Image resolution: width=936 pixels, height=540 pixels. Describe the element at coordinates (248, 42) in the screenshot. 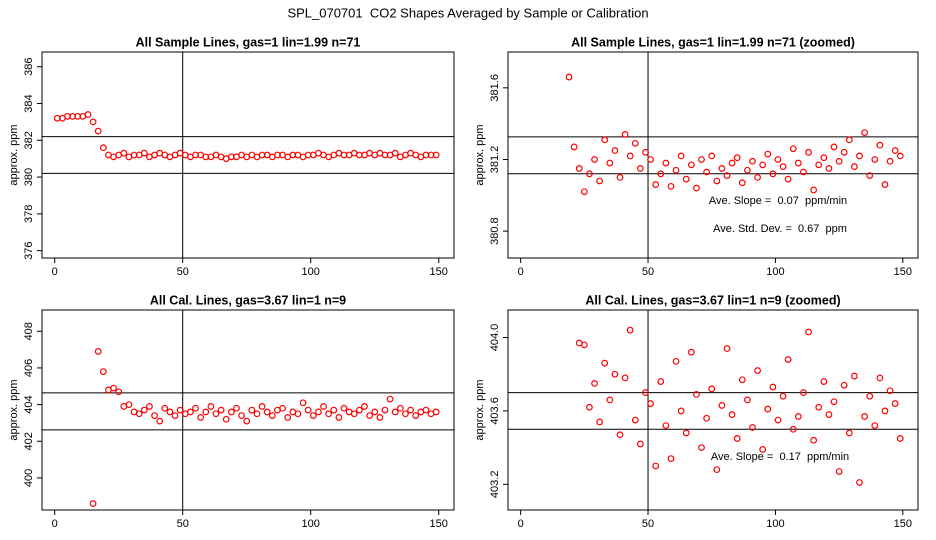

I see `panel-title: All Sample Lines, gas=1 lin=1.99 n=71` at that location.